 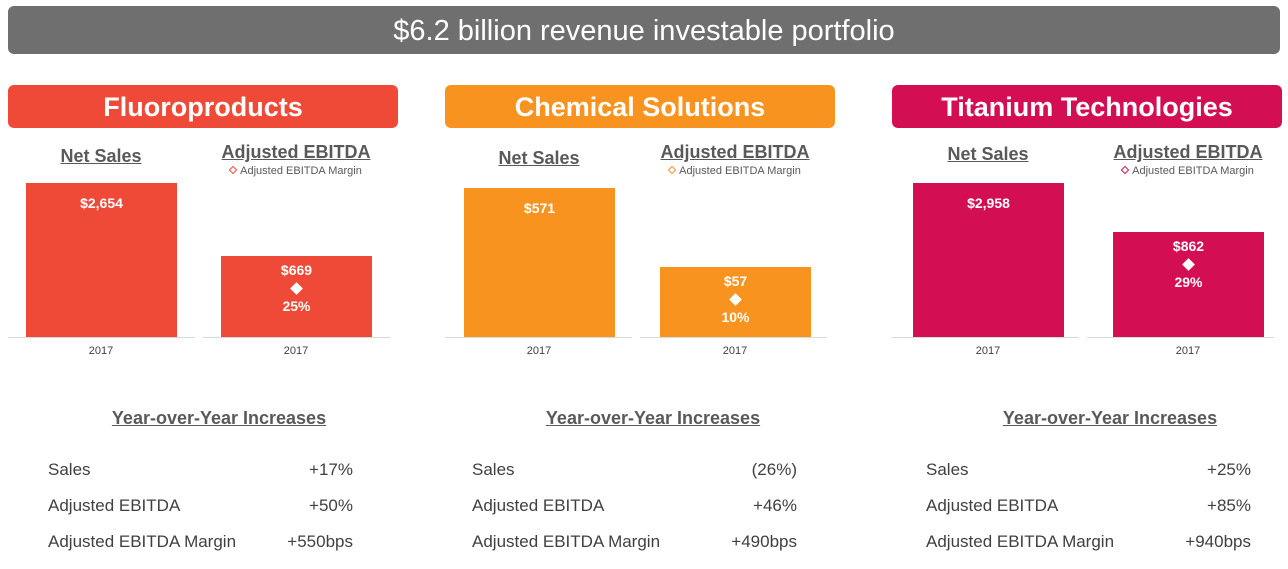 What do you see at coordinates (539, 262) in the screenshot?
I see `net-sales-bar: $571` at bounding box center [539, 262].